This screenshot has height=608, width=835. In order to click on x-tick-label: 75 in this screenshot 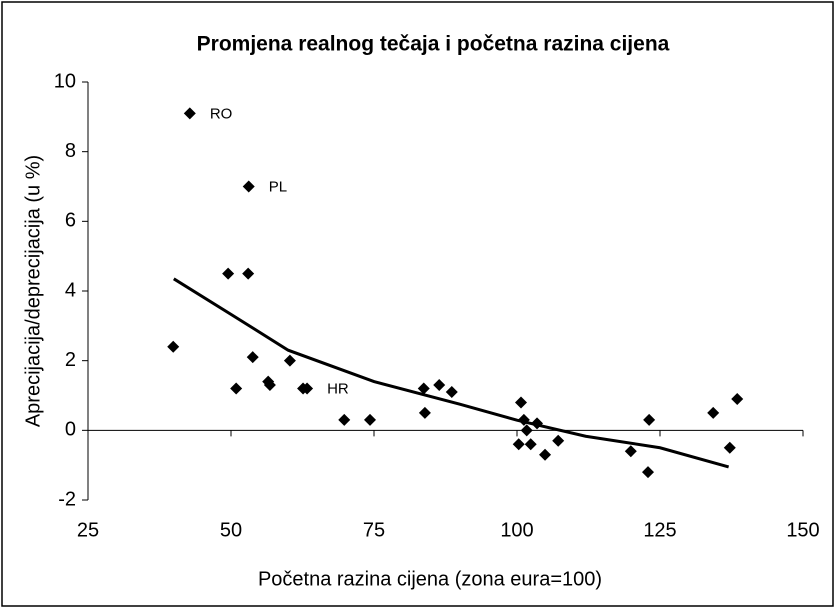, I will do `click(374, 530)`.